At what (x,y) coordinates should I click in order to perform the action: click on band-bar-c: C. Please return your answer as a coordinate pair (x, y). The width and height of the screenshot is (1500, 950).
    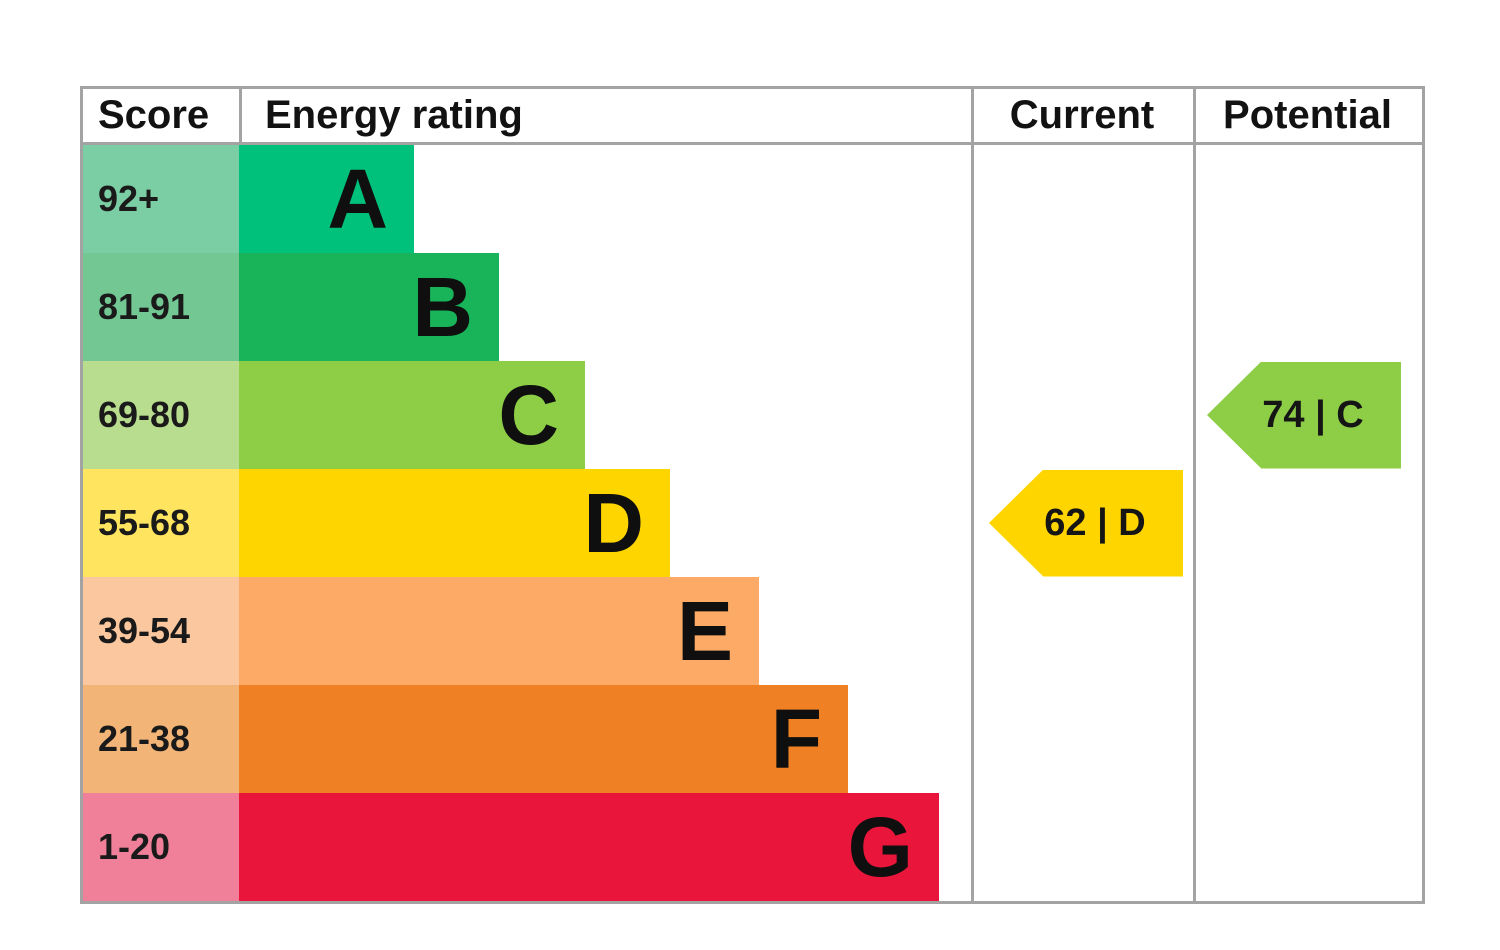
    Looking at the image, I should click on (412, 415).